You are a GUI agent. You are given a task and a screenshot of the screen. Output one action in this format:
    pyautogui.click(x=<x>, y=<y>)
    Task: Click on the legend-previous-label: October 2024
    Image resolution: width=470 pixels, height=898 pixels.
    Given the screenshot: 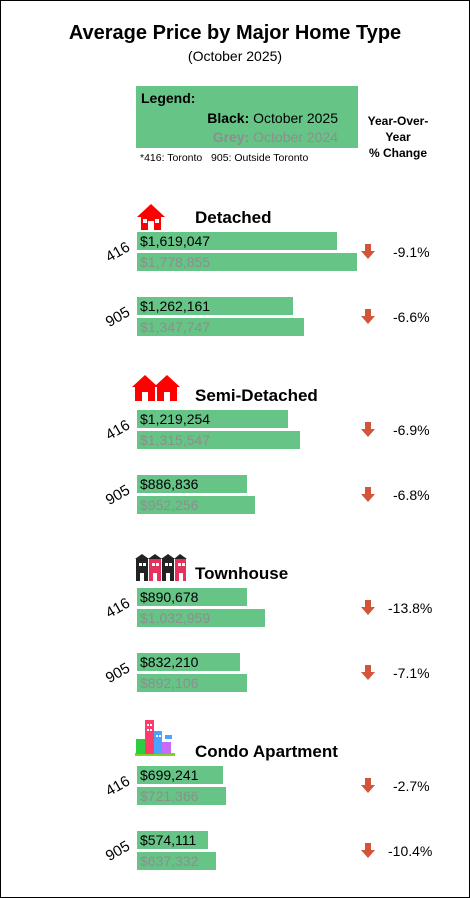 What is the action you would take?
    pyautogui.click(x=295, y=137)
    